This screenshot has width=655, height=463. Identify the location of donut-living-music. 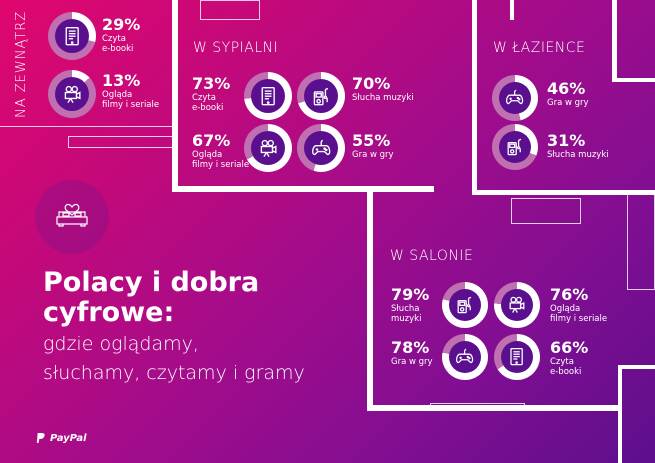
(465, 305).